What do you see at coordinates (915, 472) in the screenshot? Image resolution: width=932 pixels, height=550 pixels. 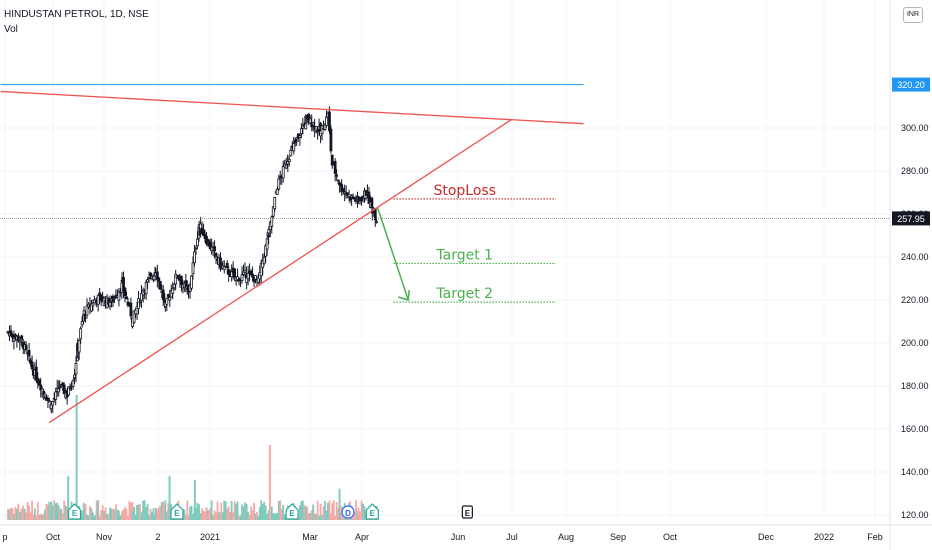 I see `y-tick-label: 140.00` at bounding box center [915, 472].